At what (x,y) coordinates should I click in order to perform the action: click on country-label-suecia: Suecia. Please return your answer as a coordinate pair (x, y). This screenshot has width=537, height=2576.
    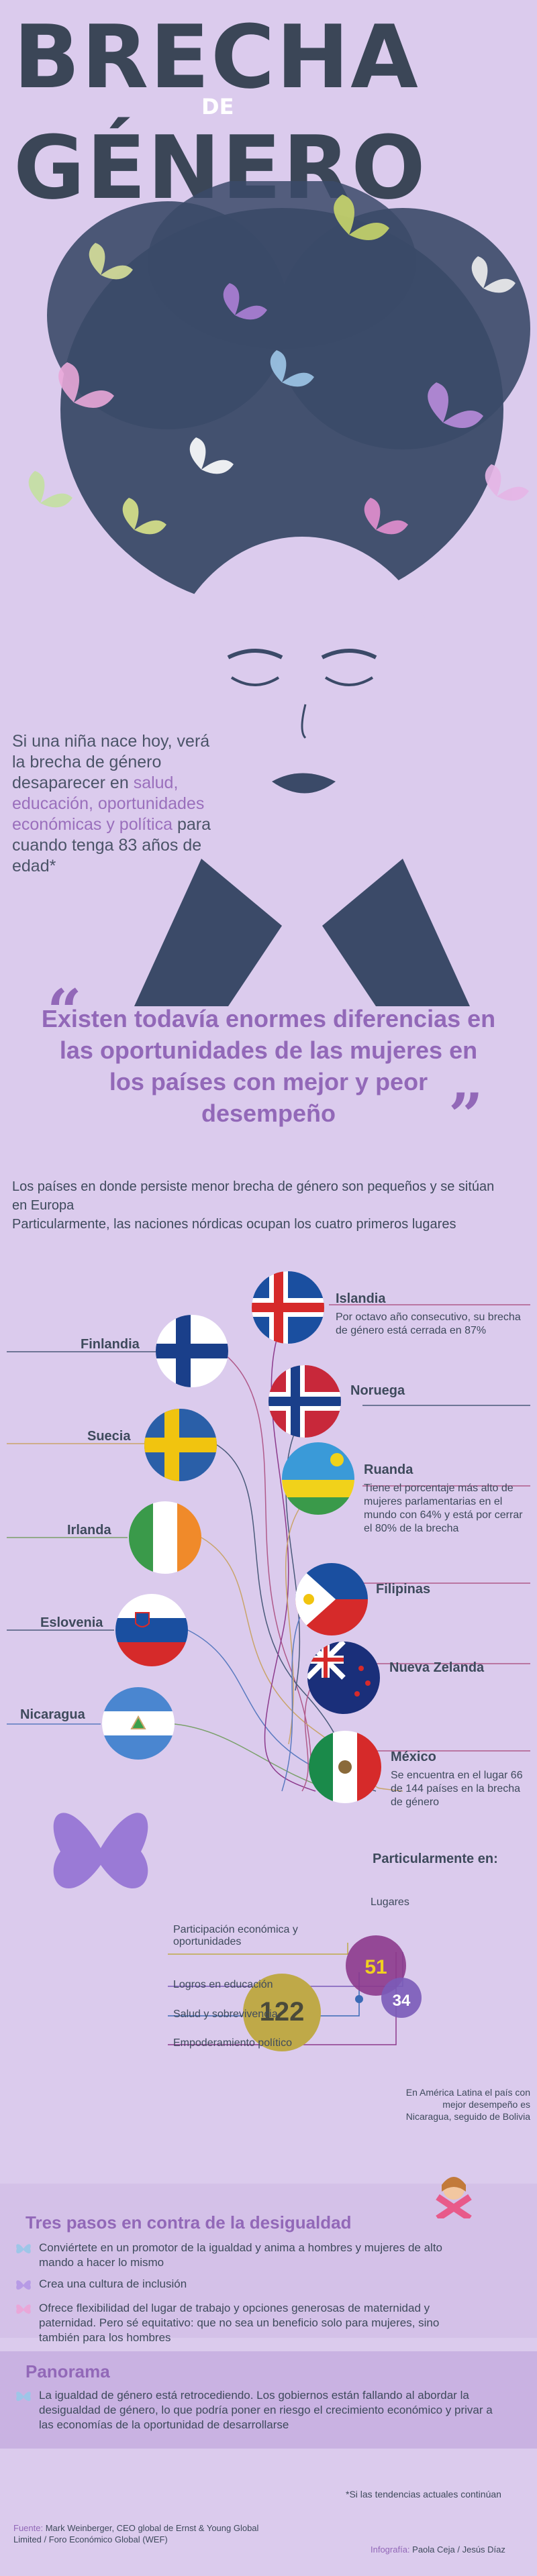
    Looking at the image, I should click on (109, 1436).